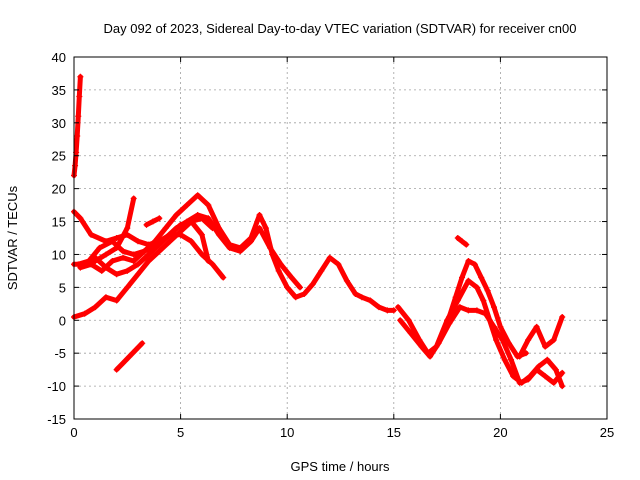 Image resolution: width=640 pixels, height=480 pixels. What do you see at coordinates (73, 432) in the screenshot?
I see `x-tick-label: 0` at bounding box center [73, 432].